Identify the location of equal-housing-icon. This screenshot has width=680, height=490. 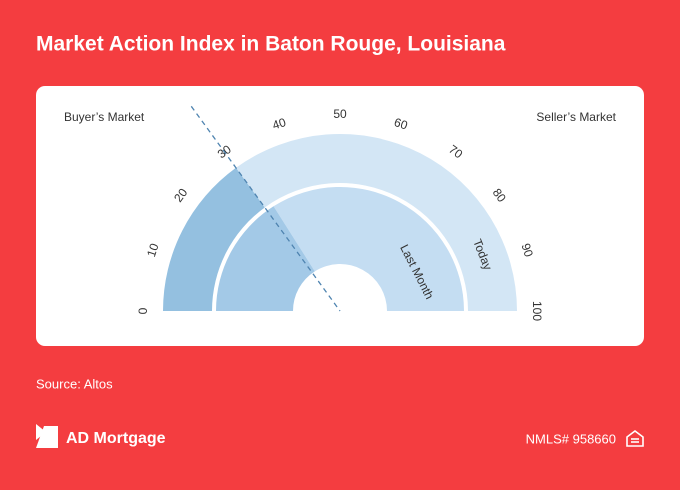
(635, 438).